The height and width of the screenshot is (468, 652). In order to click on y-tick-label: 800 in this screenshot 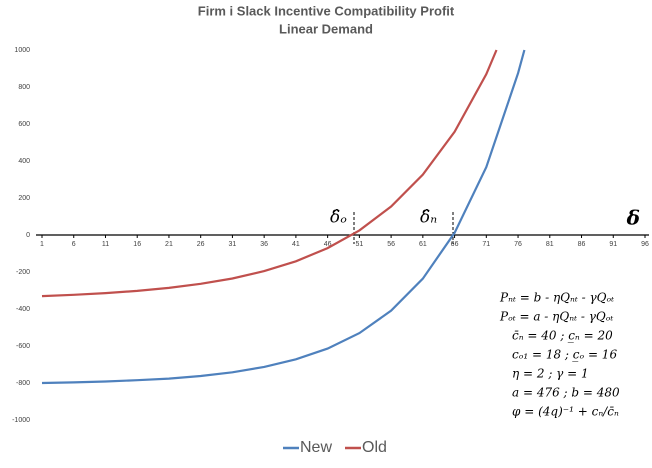, I will do `click(24, 87)`.